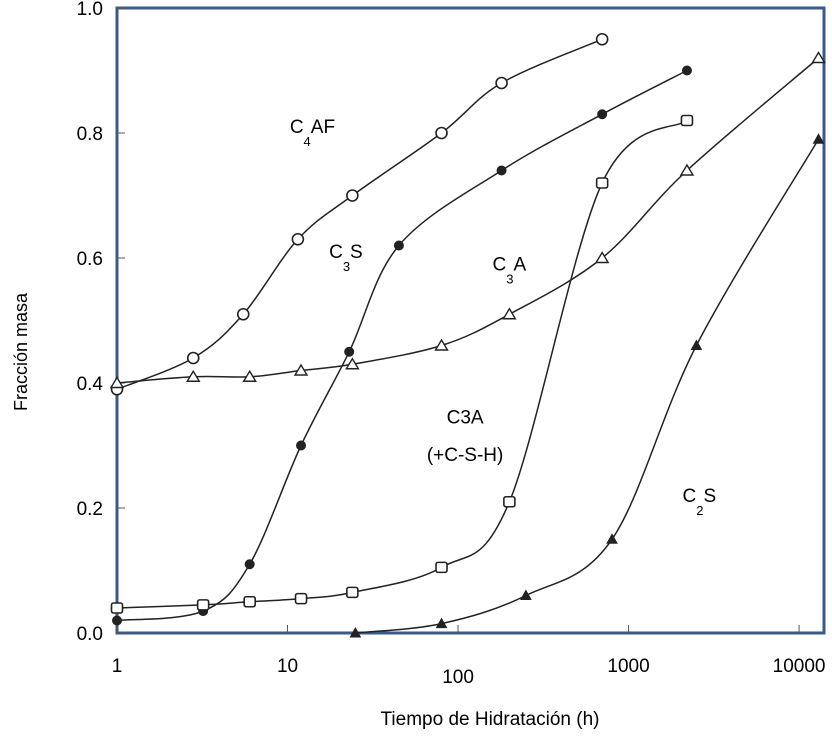  What do you see at coordinates (799, 666) in the screenshot?
I see `x-tick-label: 10000` at bounding box center [799, 666].